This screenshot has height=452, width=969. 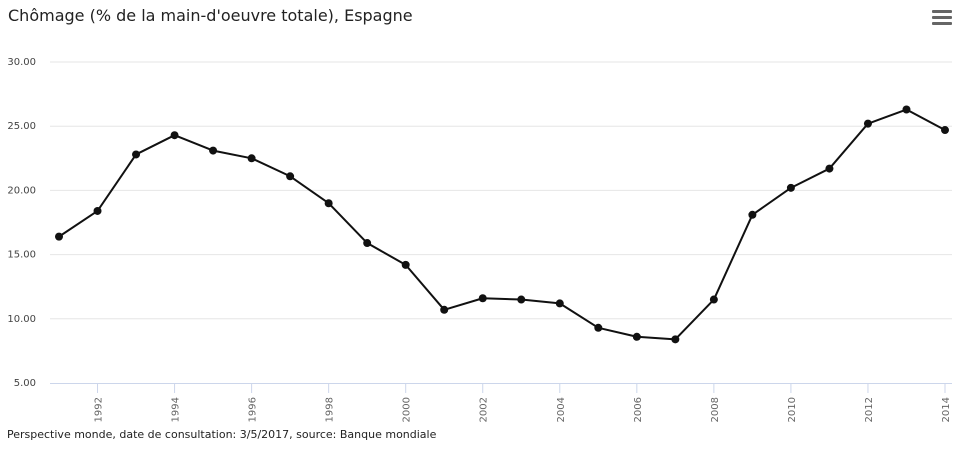 I want to click on y-axis: 5.00 10.00 15.00 20.00 25.00 30.00, so click(x=21, y=223).